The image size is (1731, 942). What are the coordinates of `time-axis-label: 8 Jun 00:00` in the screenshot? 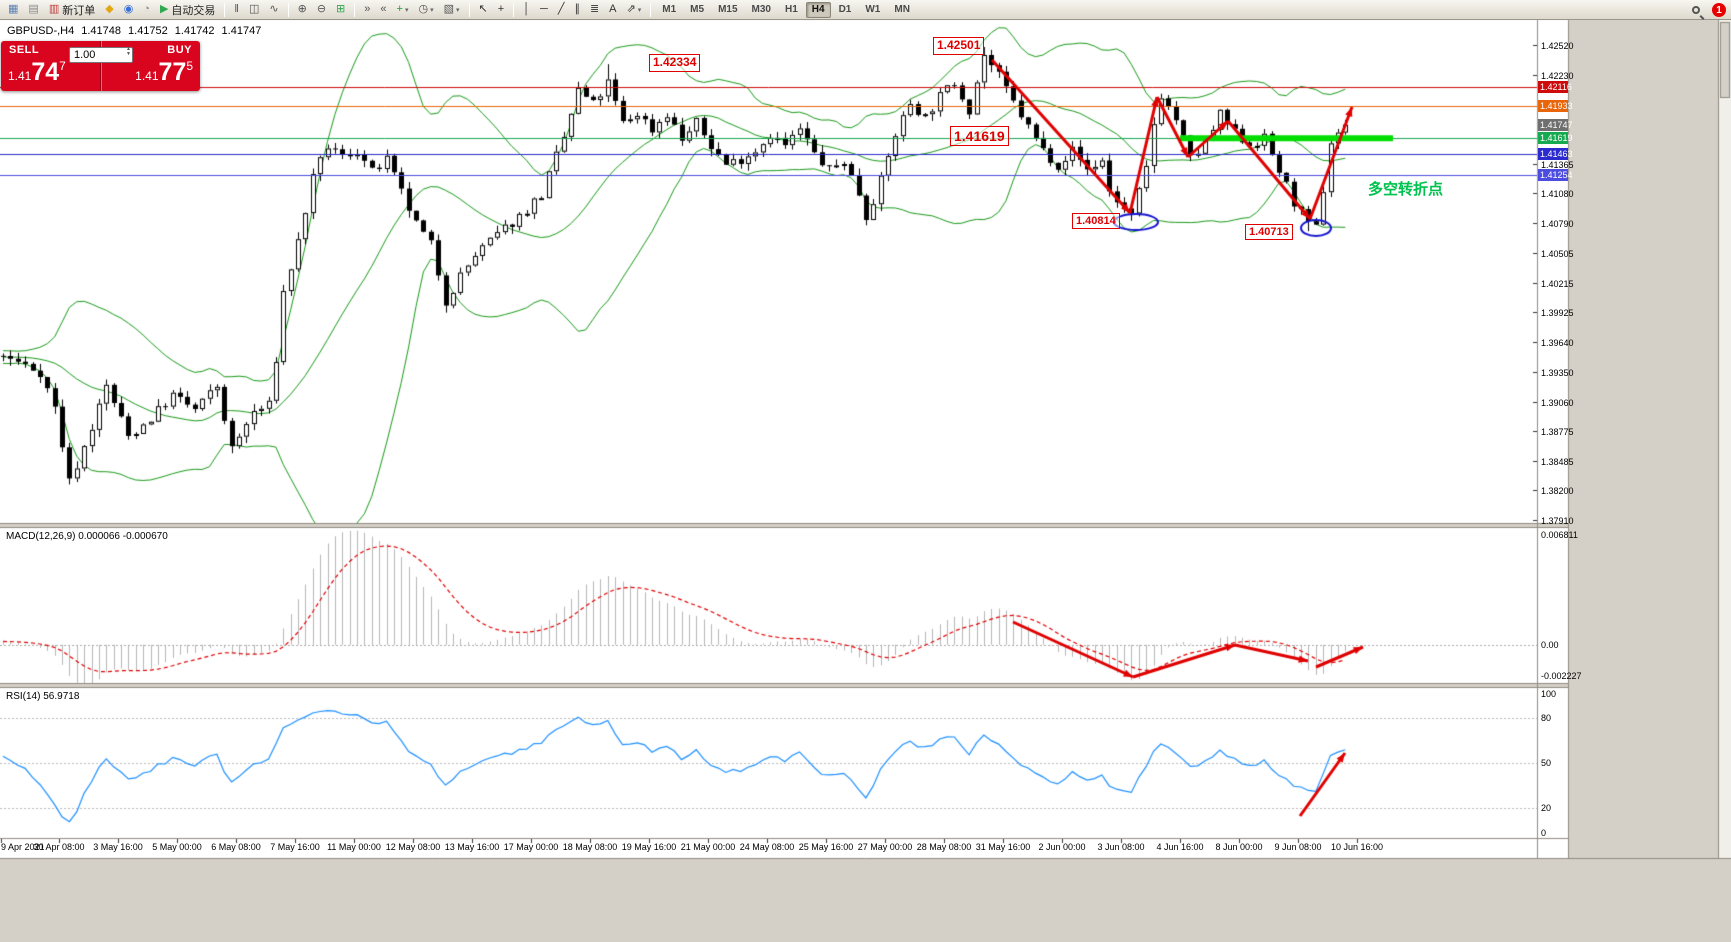 It's located at (1239, 847).